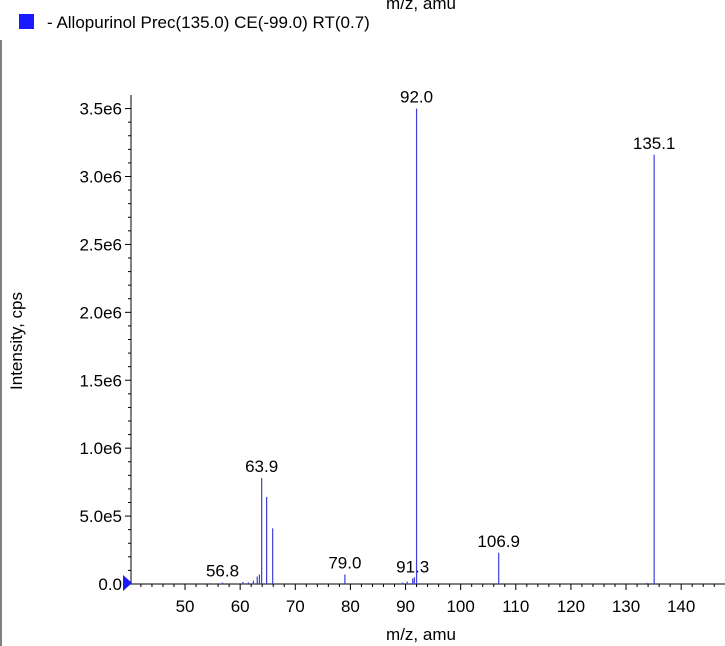 Image resolution: width=725 pixels, height=646 pixels. What do you see at coordinates (100, 244) in the screenshot?
I see `y-tick-label: 2.5e6` at bounding box center [100, 244].